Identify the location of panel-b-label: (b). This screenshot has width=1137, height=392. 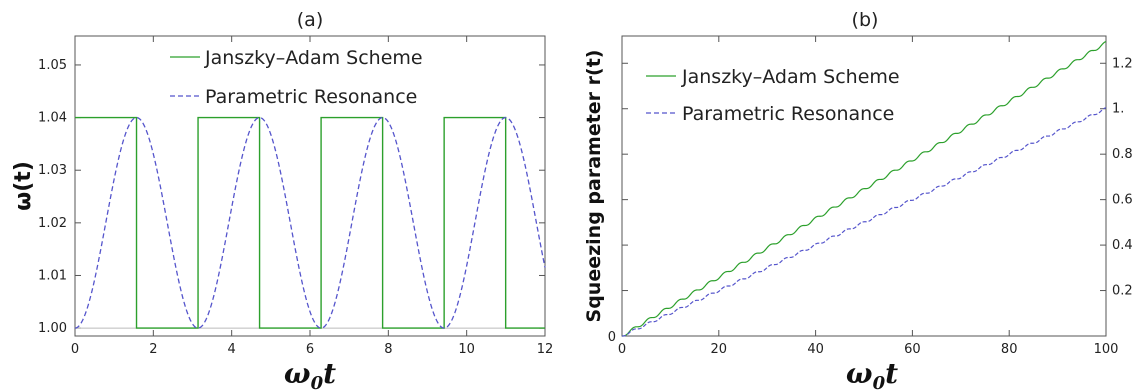
(865, 20).